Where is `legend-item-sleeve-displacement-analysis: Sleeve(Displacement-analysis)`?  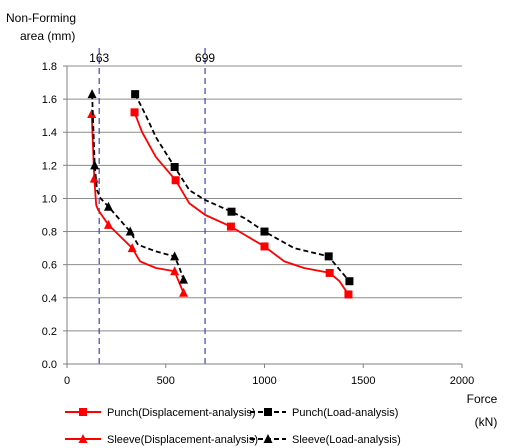 legend-item-sleeve-displacement-analysis: Sleeve(Displacement-analysis) is located at coordinates (161, 440).